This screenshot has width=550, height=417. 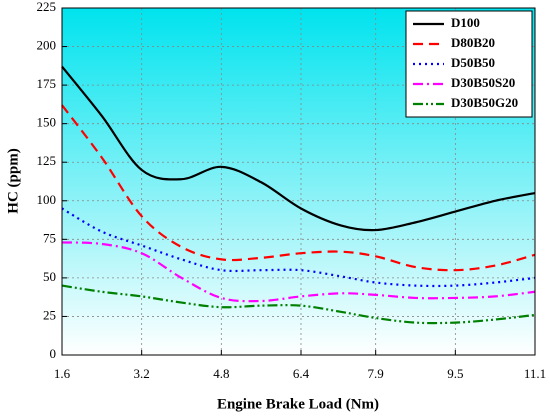 I want to click on y-tick-label: 200, so click(x=47, y=45).